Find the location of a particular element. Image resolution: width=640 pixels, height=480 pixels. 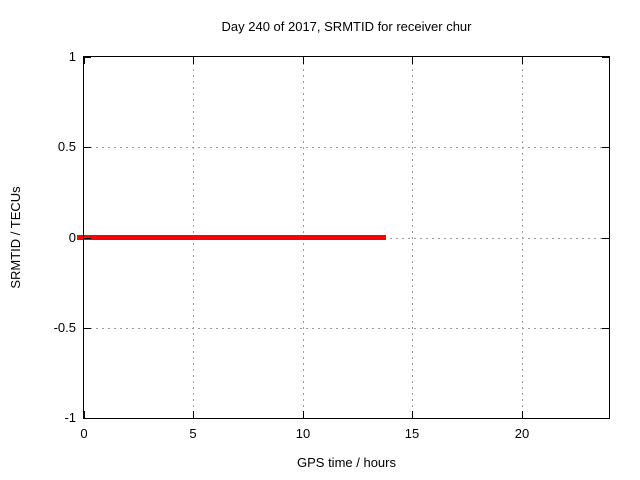

y-tick-right--1 is located at coordinates (605, 418).